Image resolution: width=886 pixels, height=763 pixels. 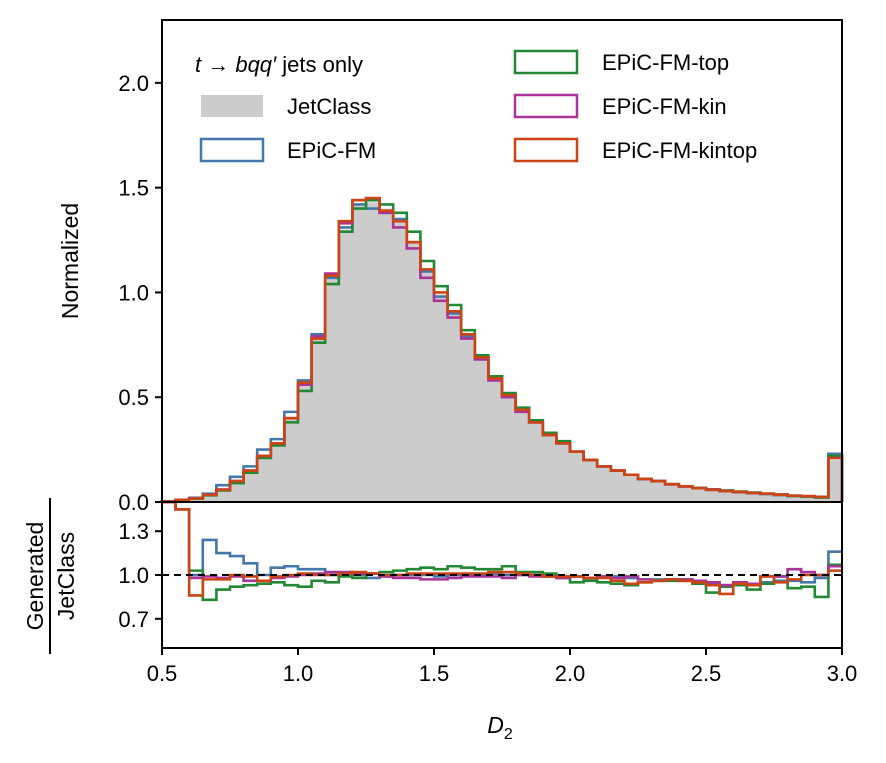 I want to click on ratio-y-axis-label: Generated JetClass, so click(x=50, y=576).